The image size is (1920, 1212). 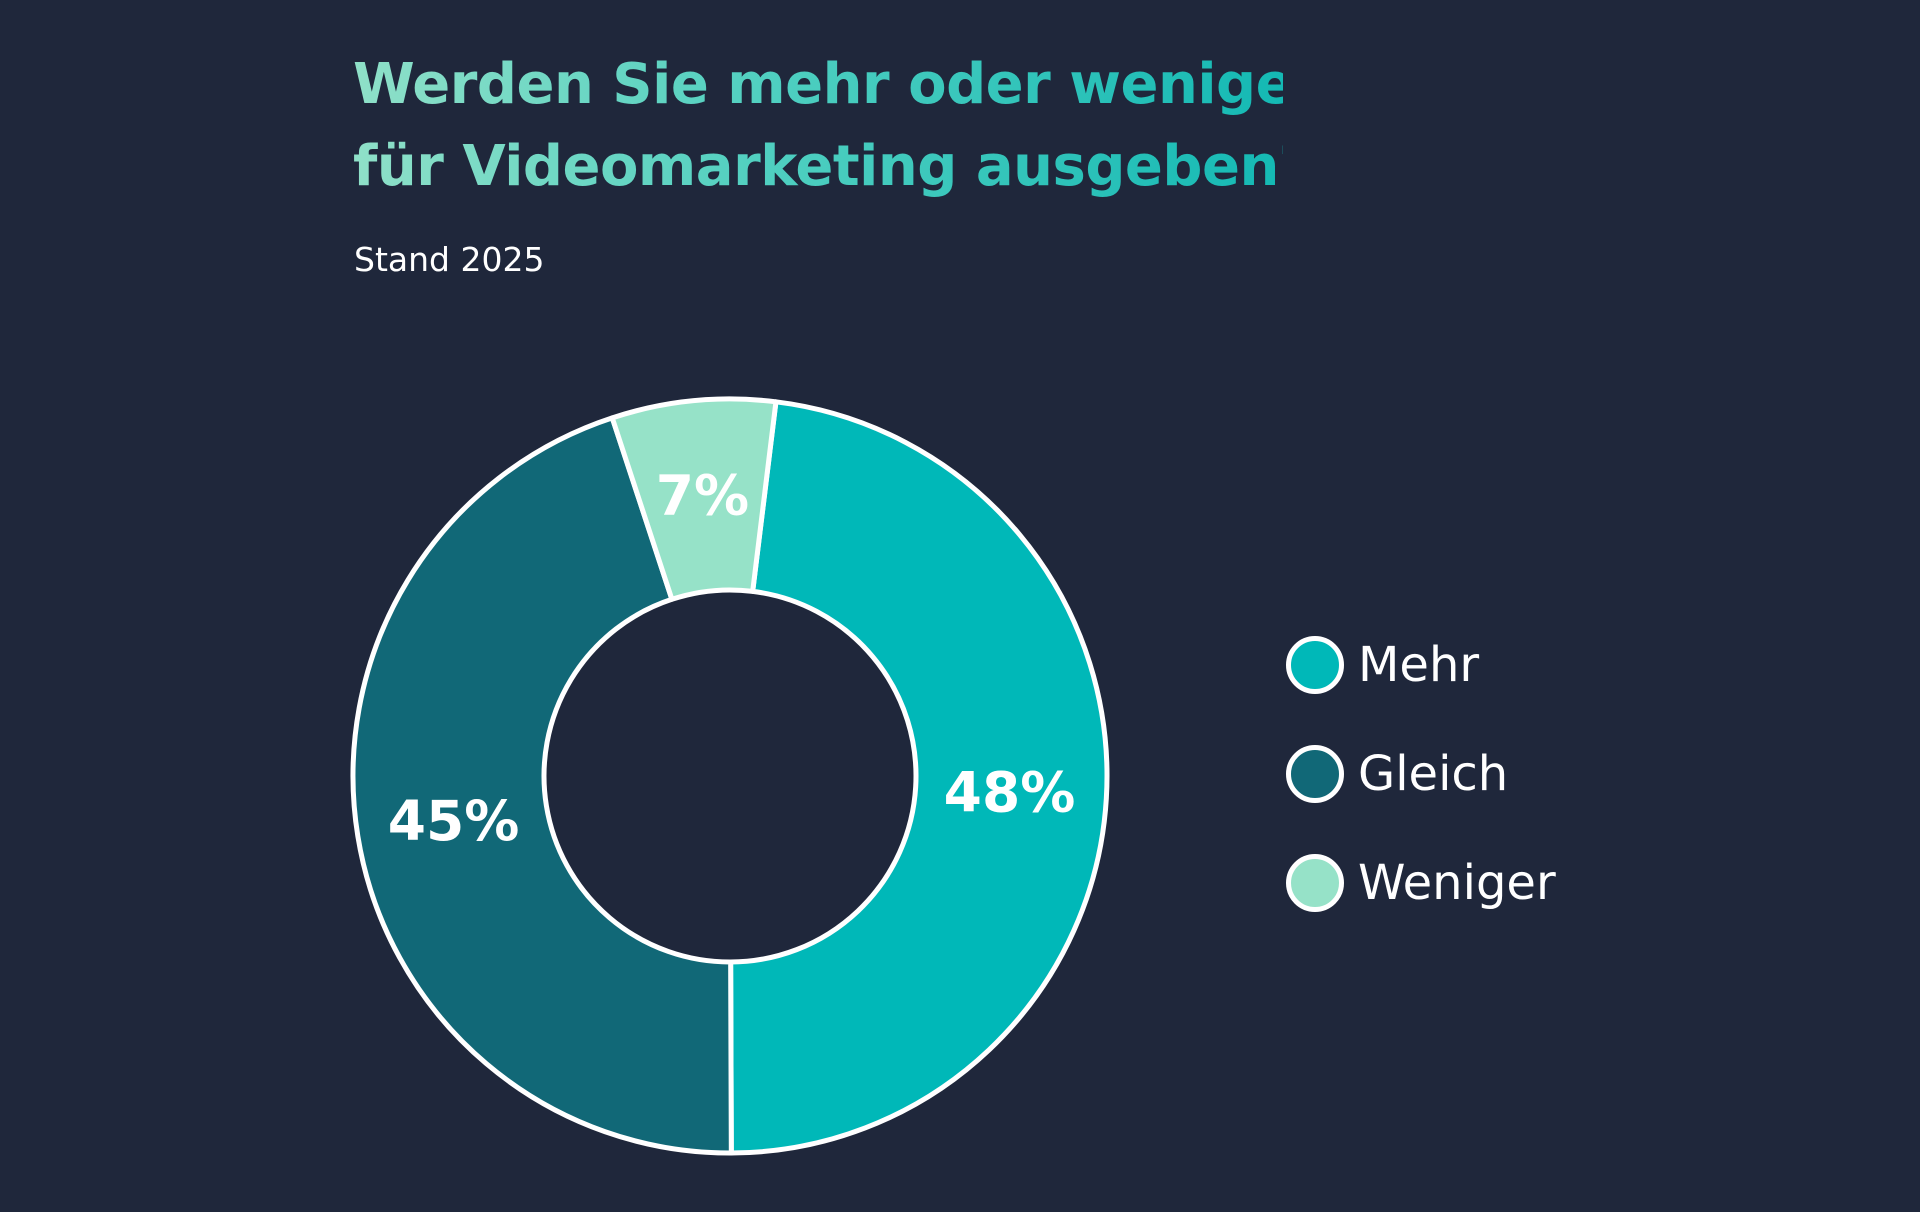 I want to click on legend-swatch-gleich, so click(x=1315, y=774).